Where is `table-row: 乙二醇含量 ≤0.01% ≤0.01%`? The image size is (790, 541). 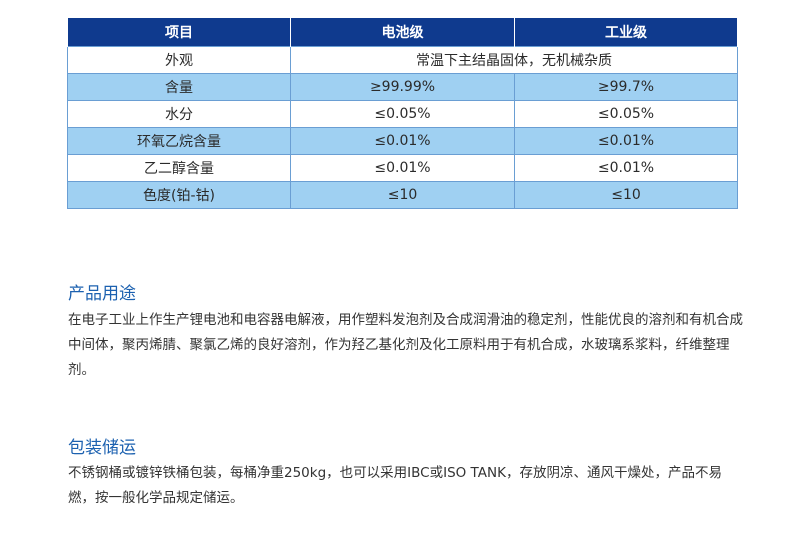 table-row: 乙二醇含量 ≤0.01% ≤0.01% is located at coordinates (402, 168).